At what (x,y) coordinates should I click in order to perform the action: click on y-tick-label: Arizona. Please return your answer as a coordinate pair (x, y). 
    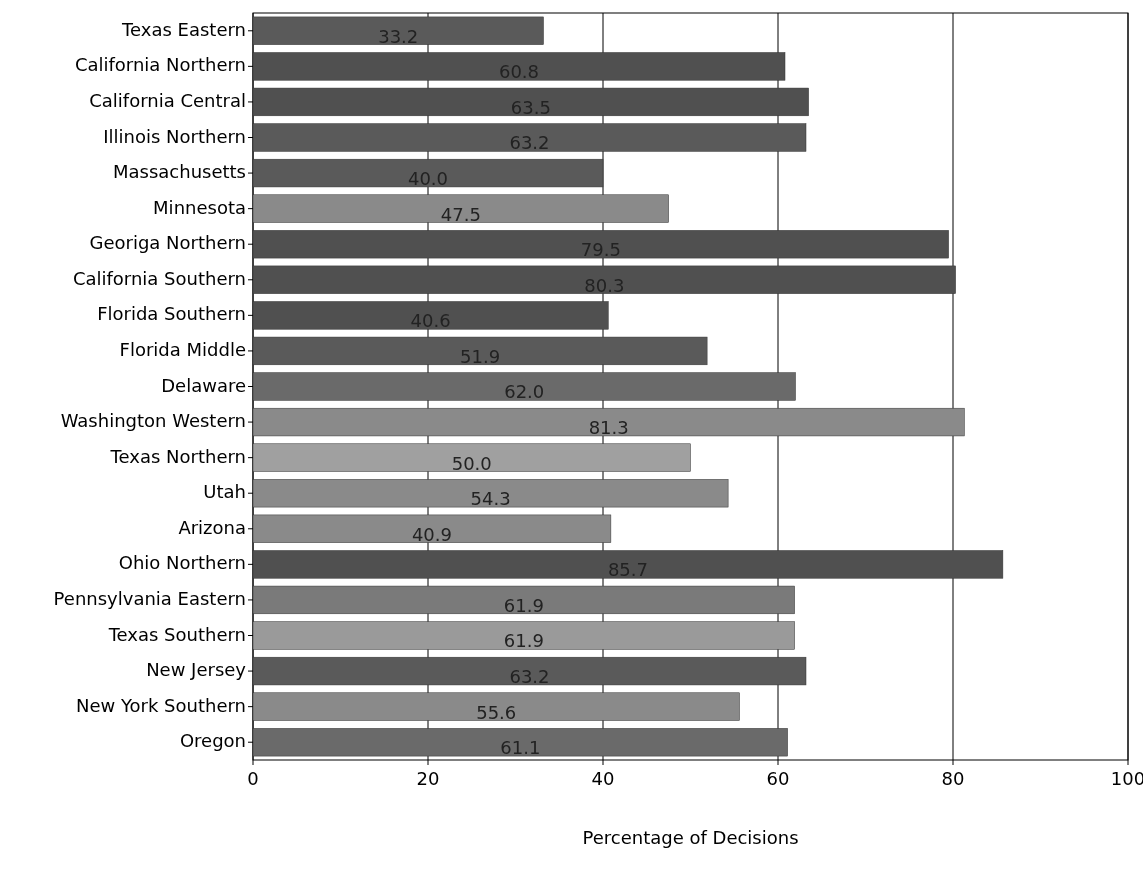
    Looking at the image, I should click on (212, 527).